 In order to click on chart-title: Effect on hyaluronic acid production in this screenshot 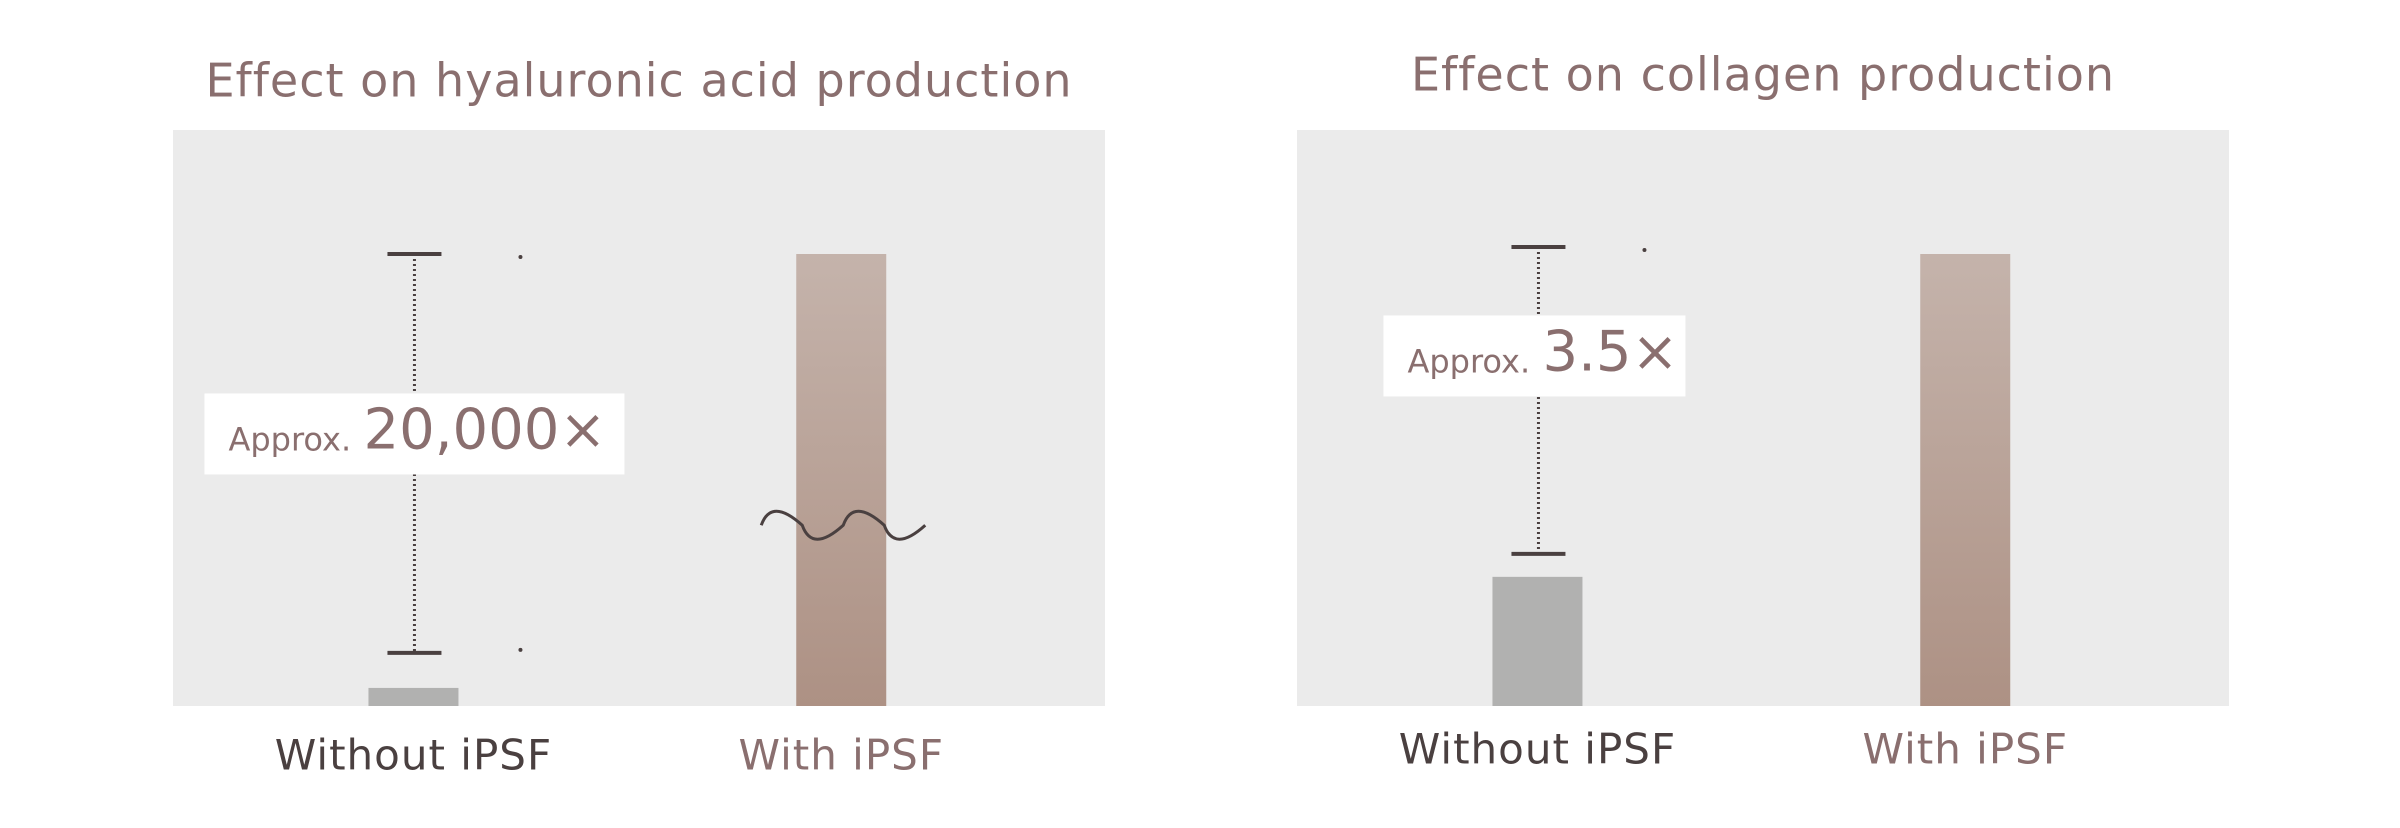, I will do `click(638, 81)`.